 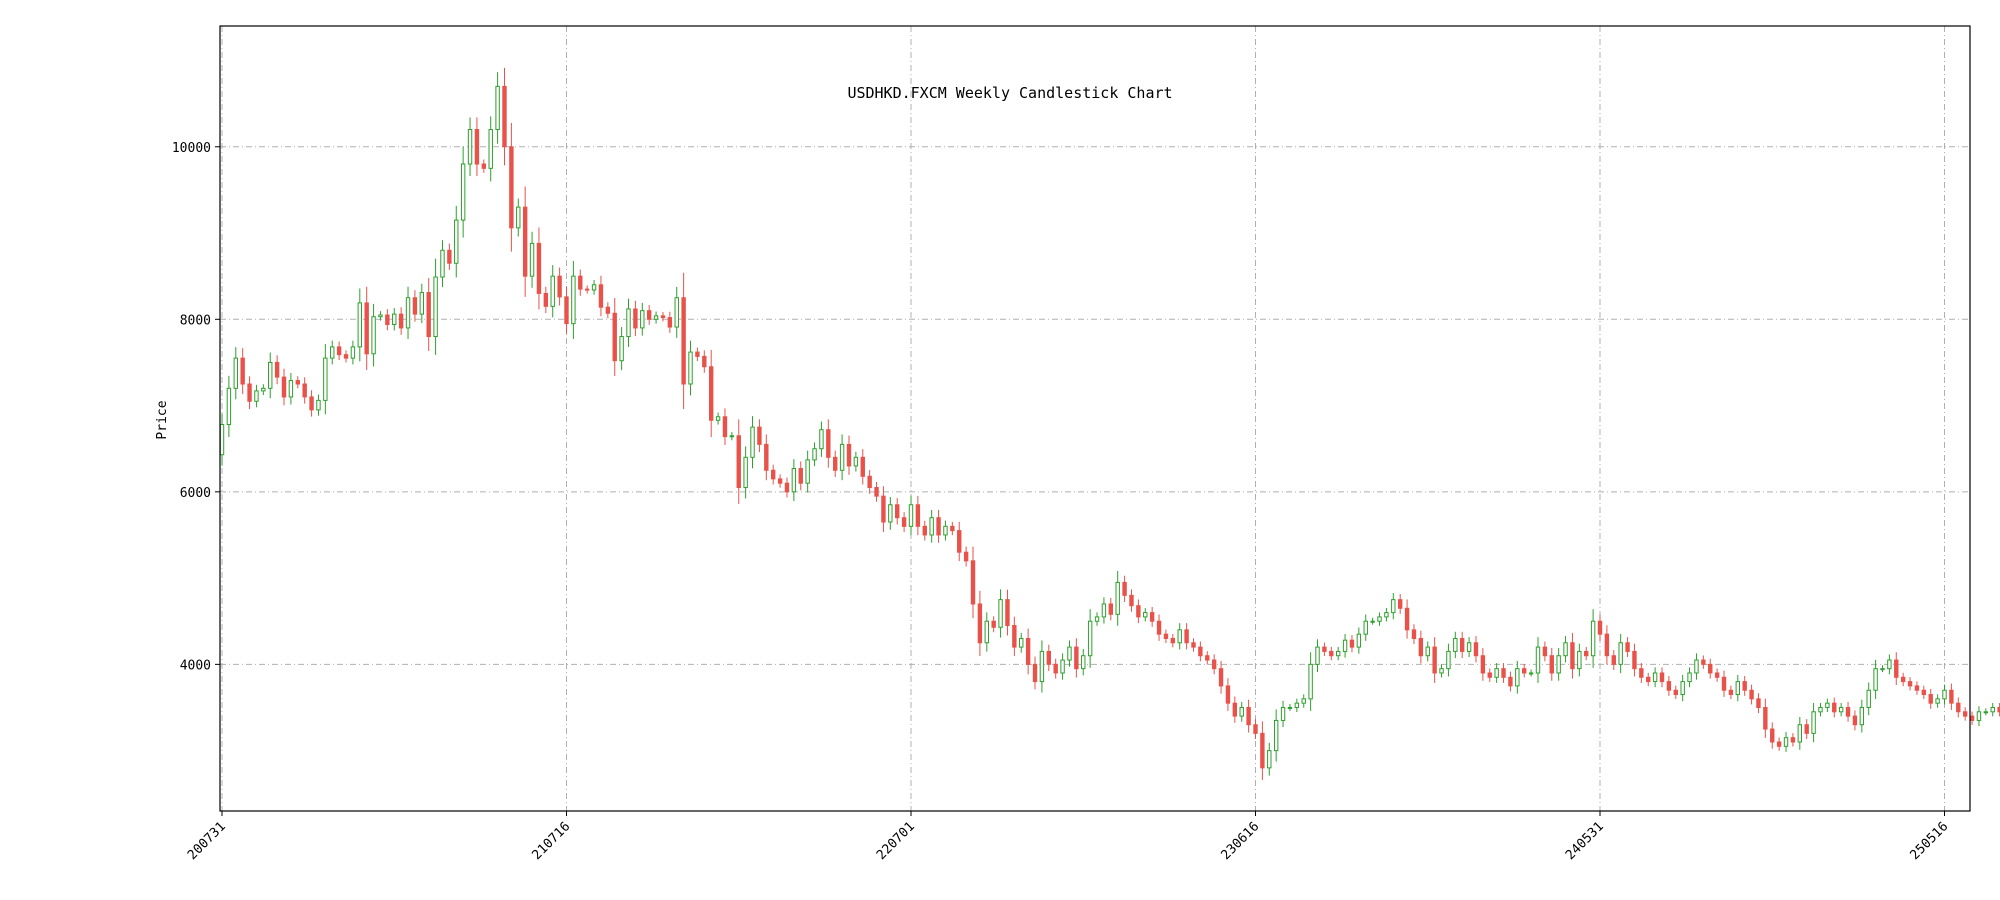 I want to click on chart-title: USDHKD.FXCM Weekly Candlestick Chart, so click(x=1009, y=93).